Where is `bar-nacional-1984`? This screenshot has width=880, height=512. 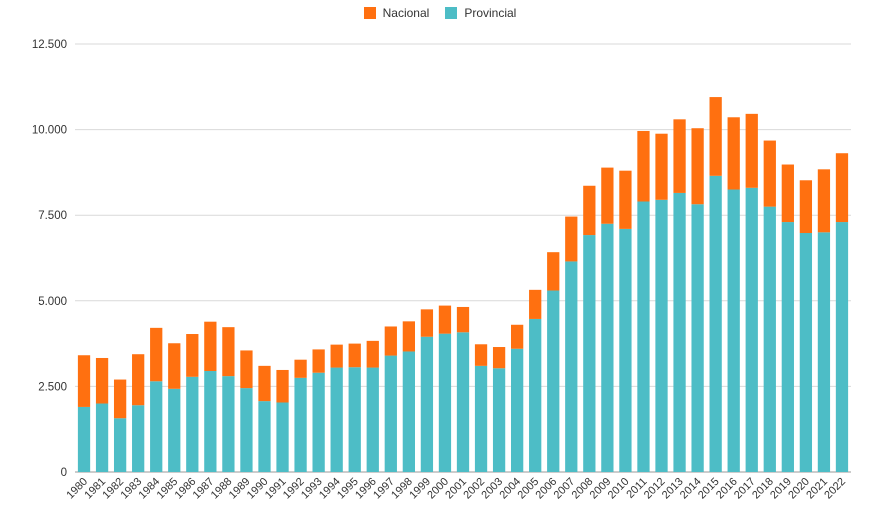
bar-nacional-1984 is located at coordinates (156, 354).